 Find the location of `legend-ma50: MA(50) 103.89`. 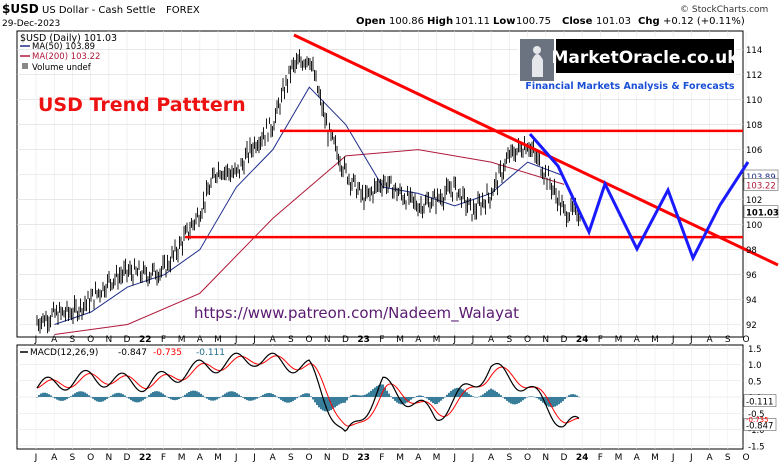

legend-ma50: MA(50) 103.89 is located at coordinates (63, 47).